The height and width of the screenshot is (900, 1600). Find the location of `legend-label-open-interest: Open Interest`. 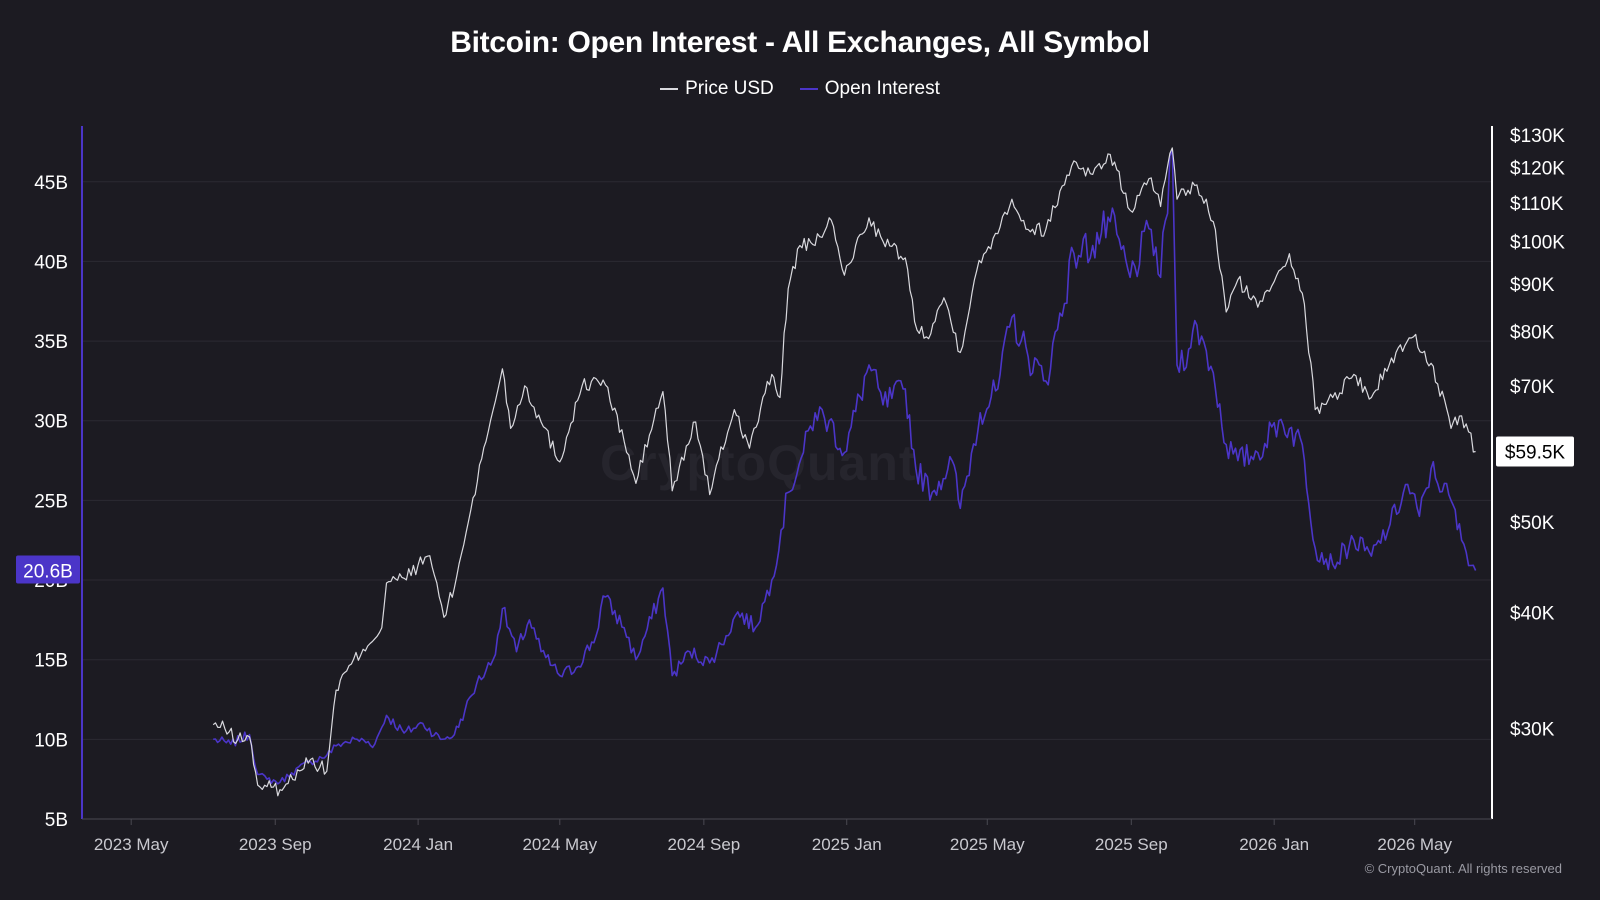

legend-label-open-interest: Open Interest is located at coordinates (882, 88).